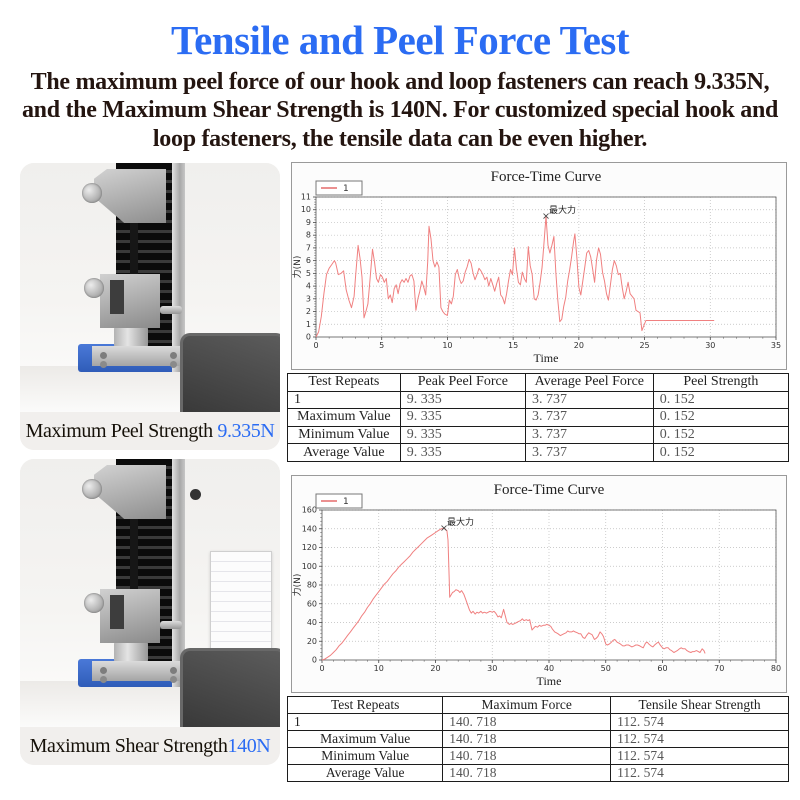 Image resolution: width=800 pixels, height=800 pixels. What do you see at coordinates (308, 260) in the screenshot?
I see `svg-text: 6` at bounding box center [308, 260].